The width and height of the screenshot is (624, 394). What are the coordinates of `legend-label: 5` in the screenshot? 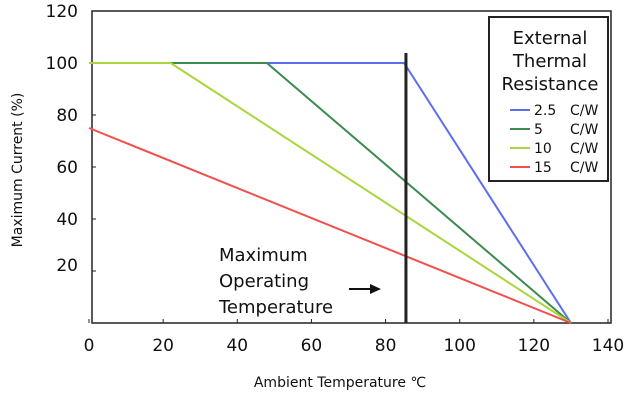 It's located at (538, 130).